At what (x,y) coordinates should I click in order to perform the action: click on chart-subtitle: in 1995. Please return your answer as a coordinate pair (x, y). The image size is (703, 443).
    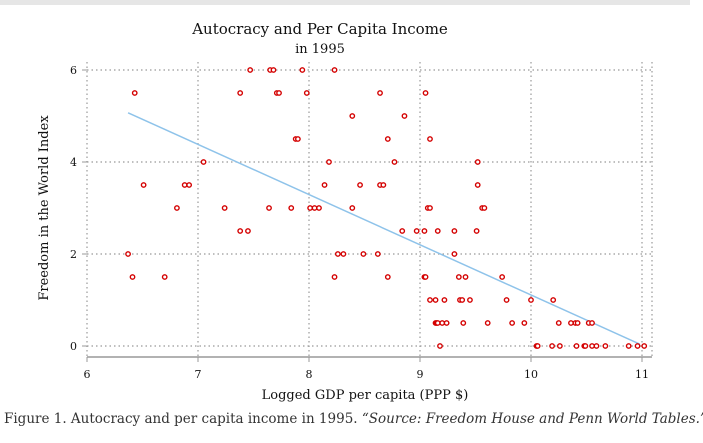
    Looking at the image, I should click on (320, 49).